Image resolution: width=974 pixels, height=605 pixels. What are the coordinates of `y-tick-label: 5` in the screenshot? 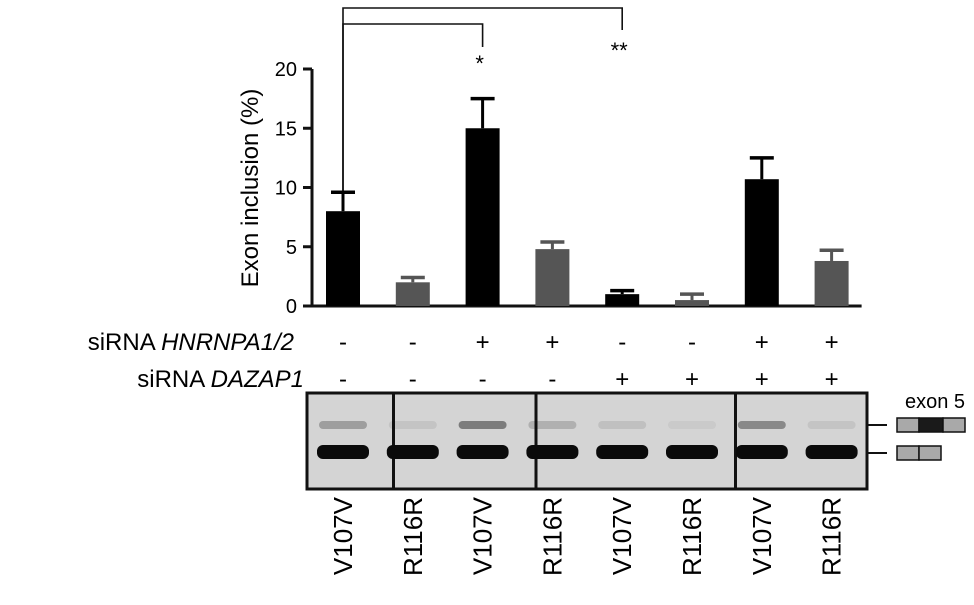 It's located at (291, 248).